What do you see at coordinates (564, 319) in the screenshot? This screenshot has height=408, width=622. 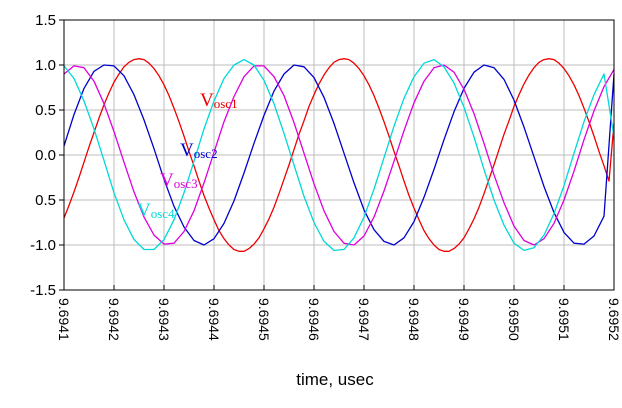 I see `x-tick-label: 9.6951` at bounding box center [564, 319].